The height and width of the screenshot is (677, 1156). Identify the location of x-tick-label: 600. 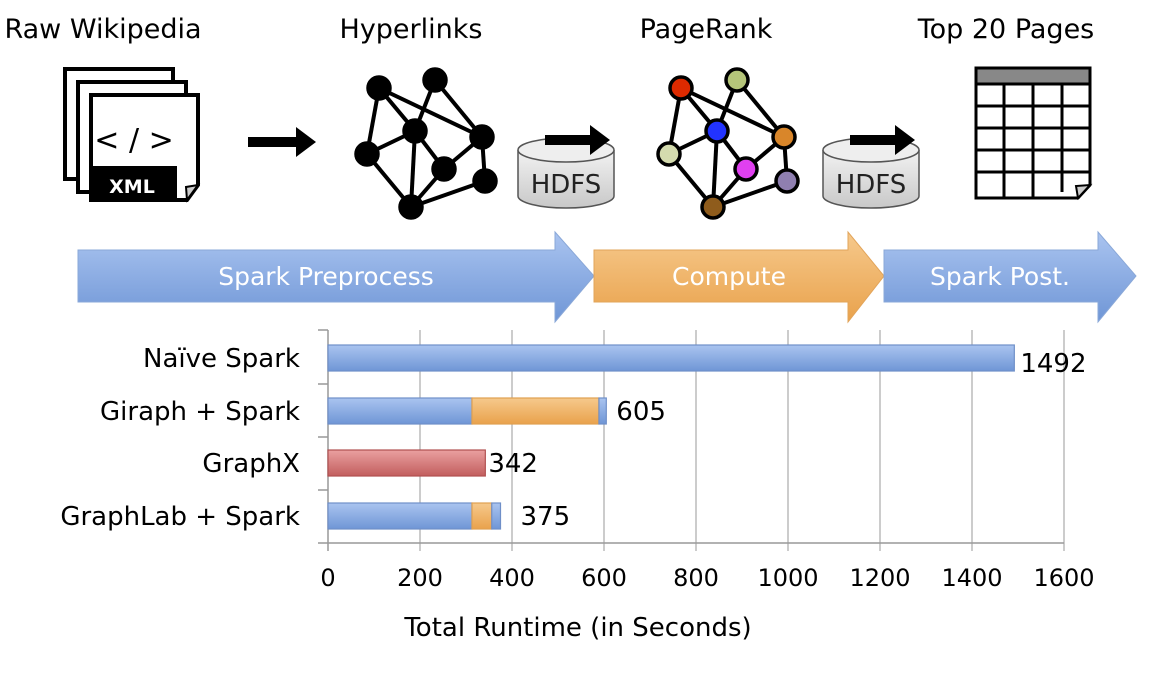
(604, 578).